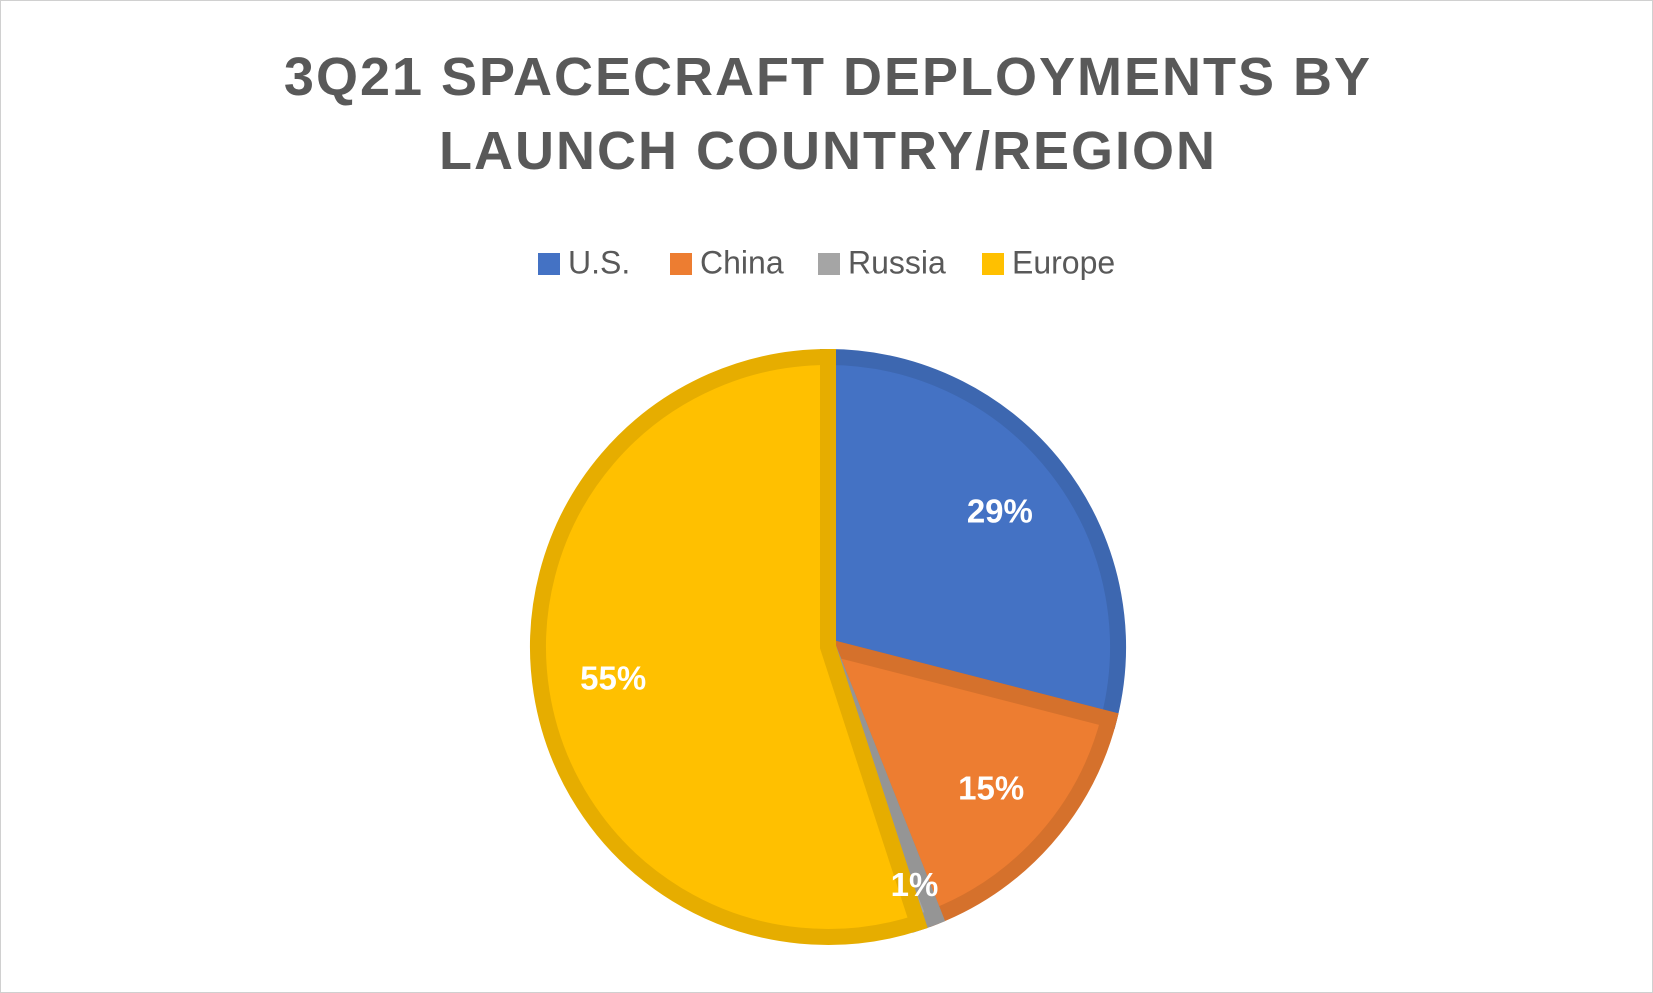 This screenshot has height=993, width=1653. I want to click on data-label: 1%, so click(915, 884).